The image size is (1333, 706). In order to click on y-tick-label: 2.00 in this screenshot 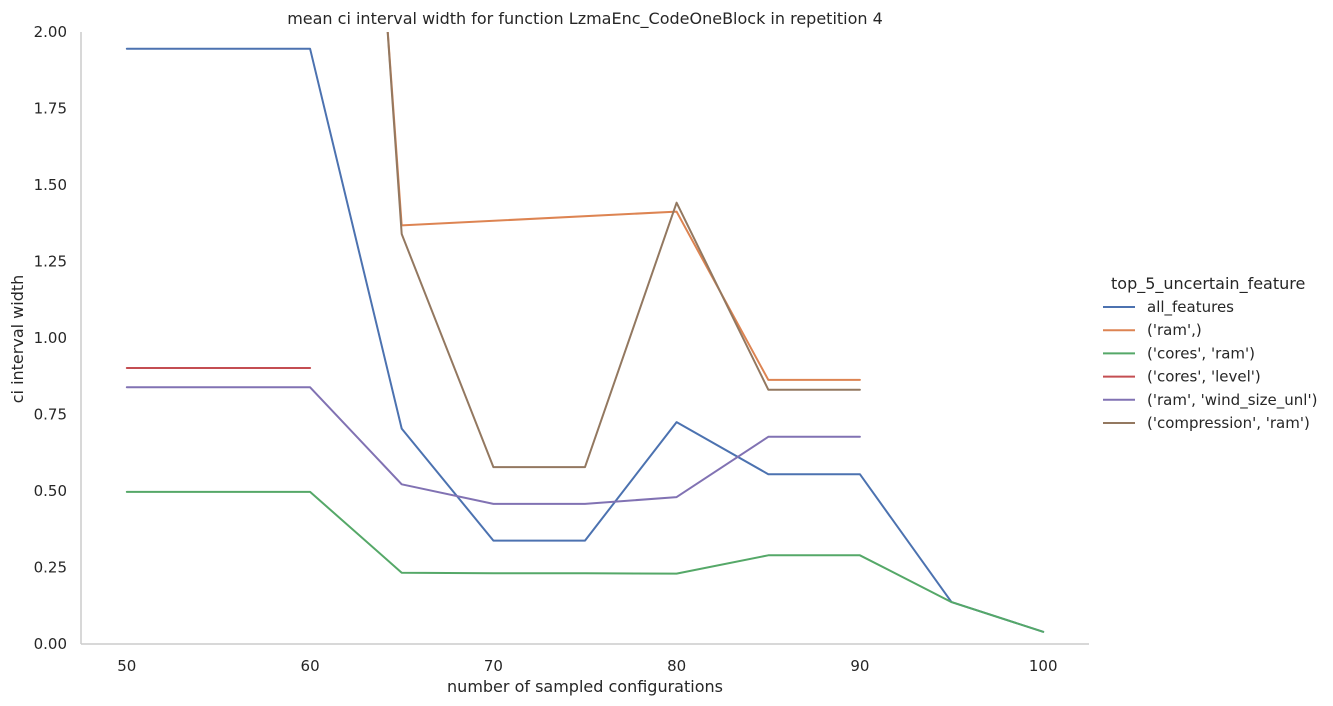, I will do `click(50, 32)`.